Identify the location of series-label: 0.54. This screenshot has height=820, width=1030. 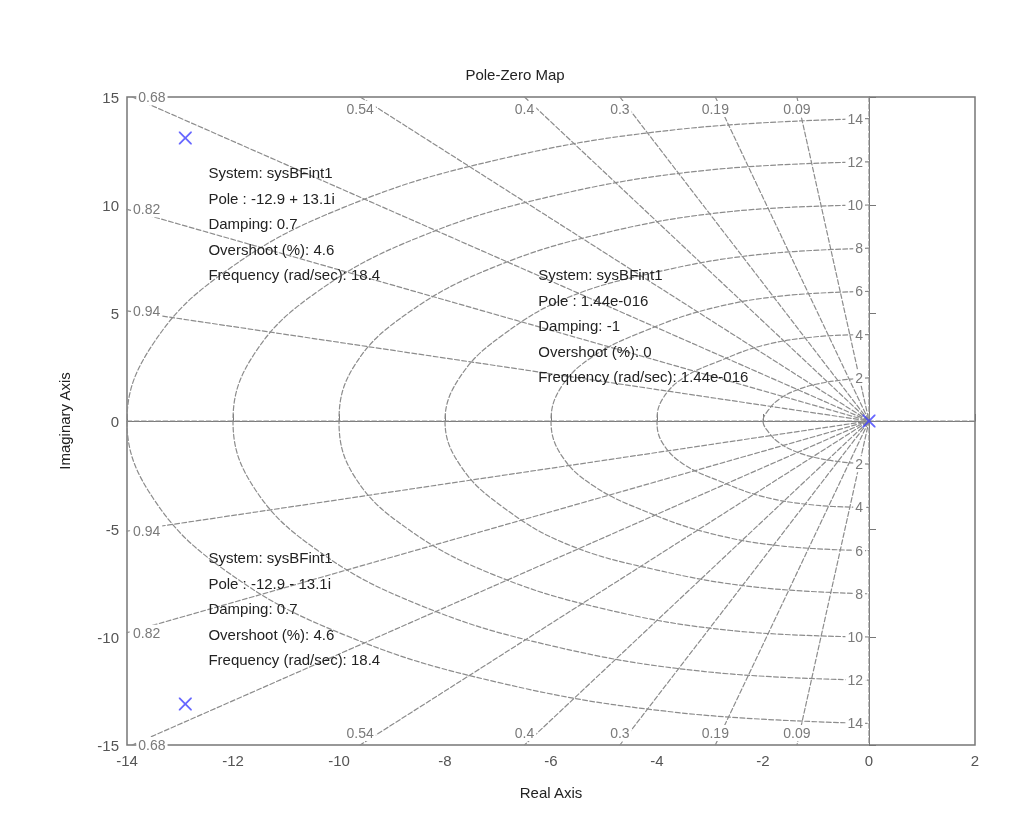
(360, 109).